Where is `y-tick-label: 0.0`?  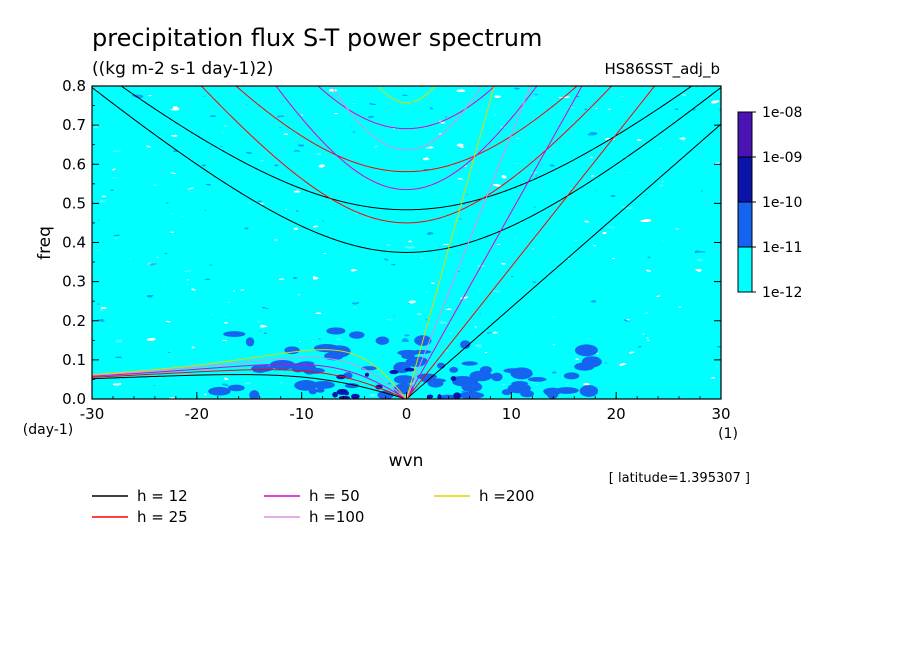
y-tick-label: 0.0 is located at coordinates (74, 399).